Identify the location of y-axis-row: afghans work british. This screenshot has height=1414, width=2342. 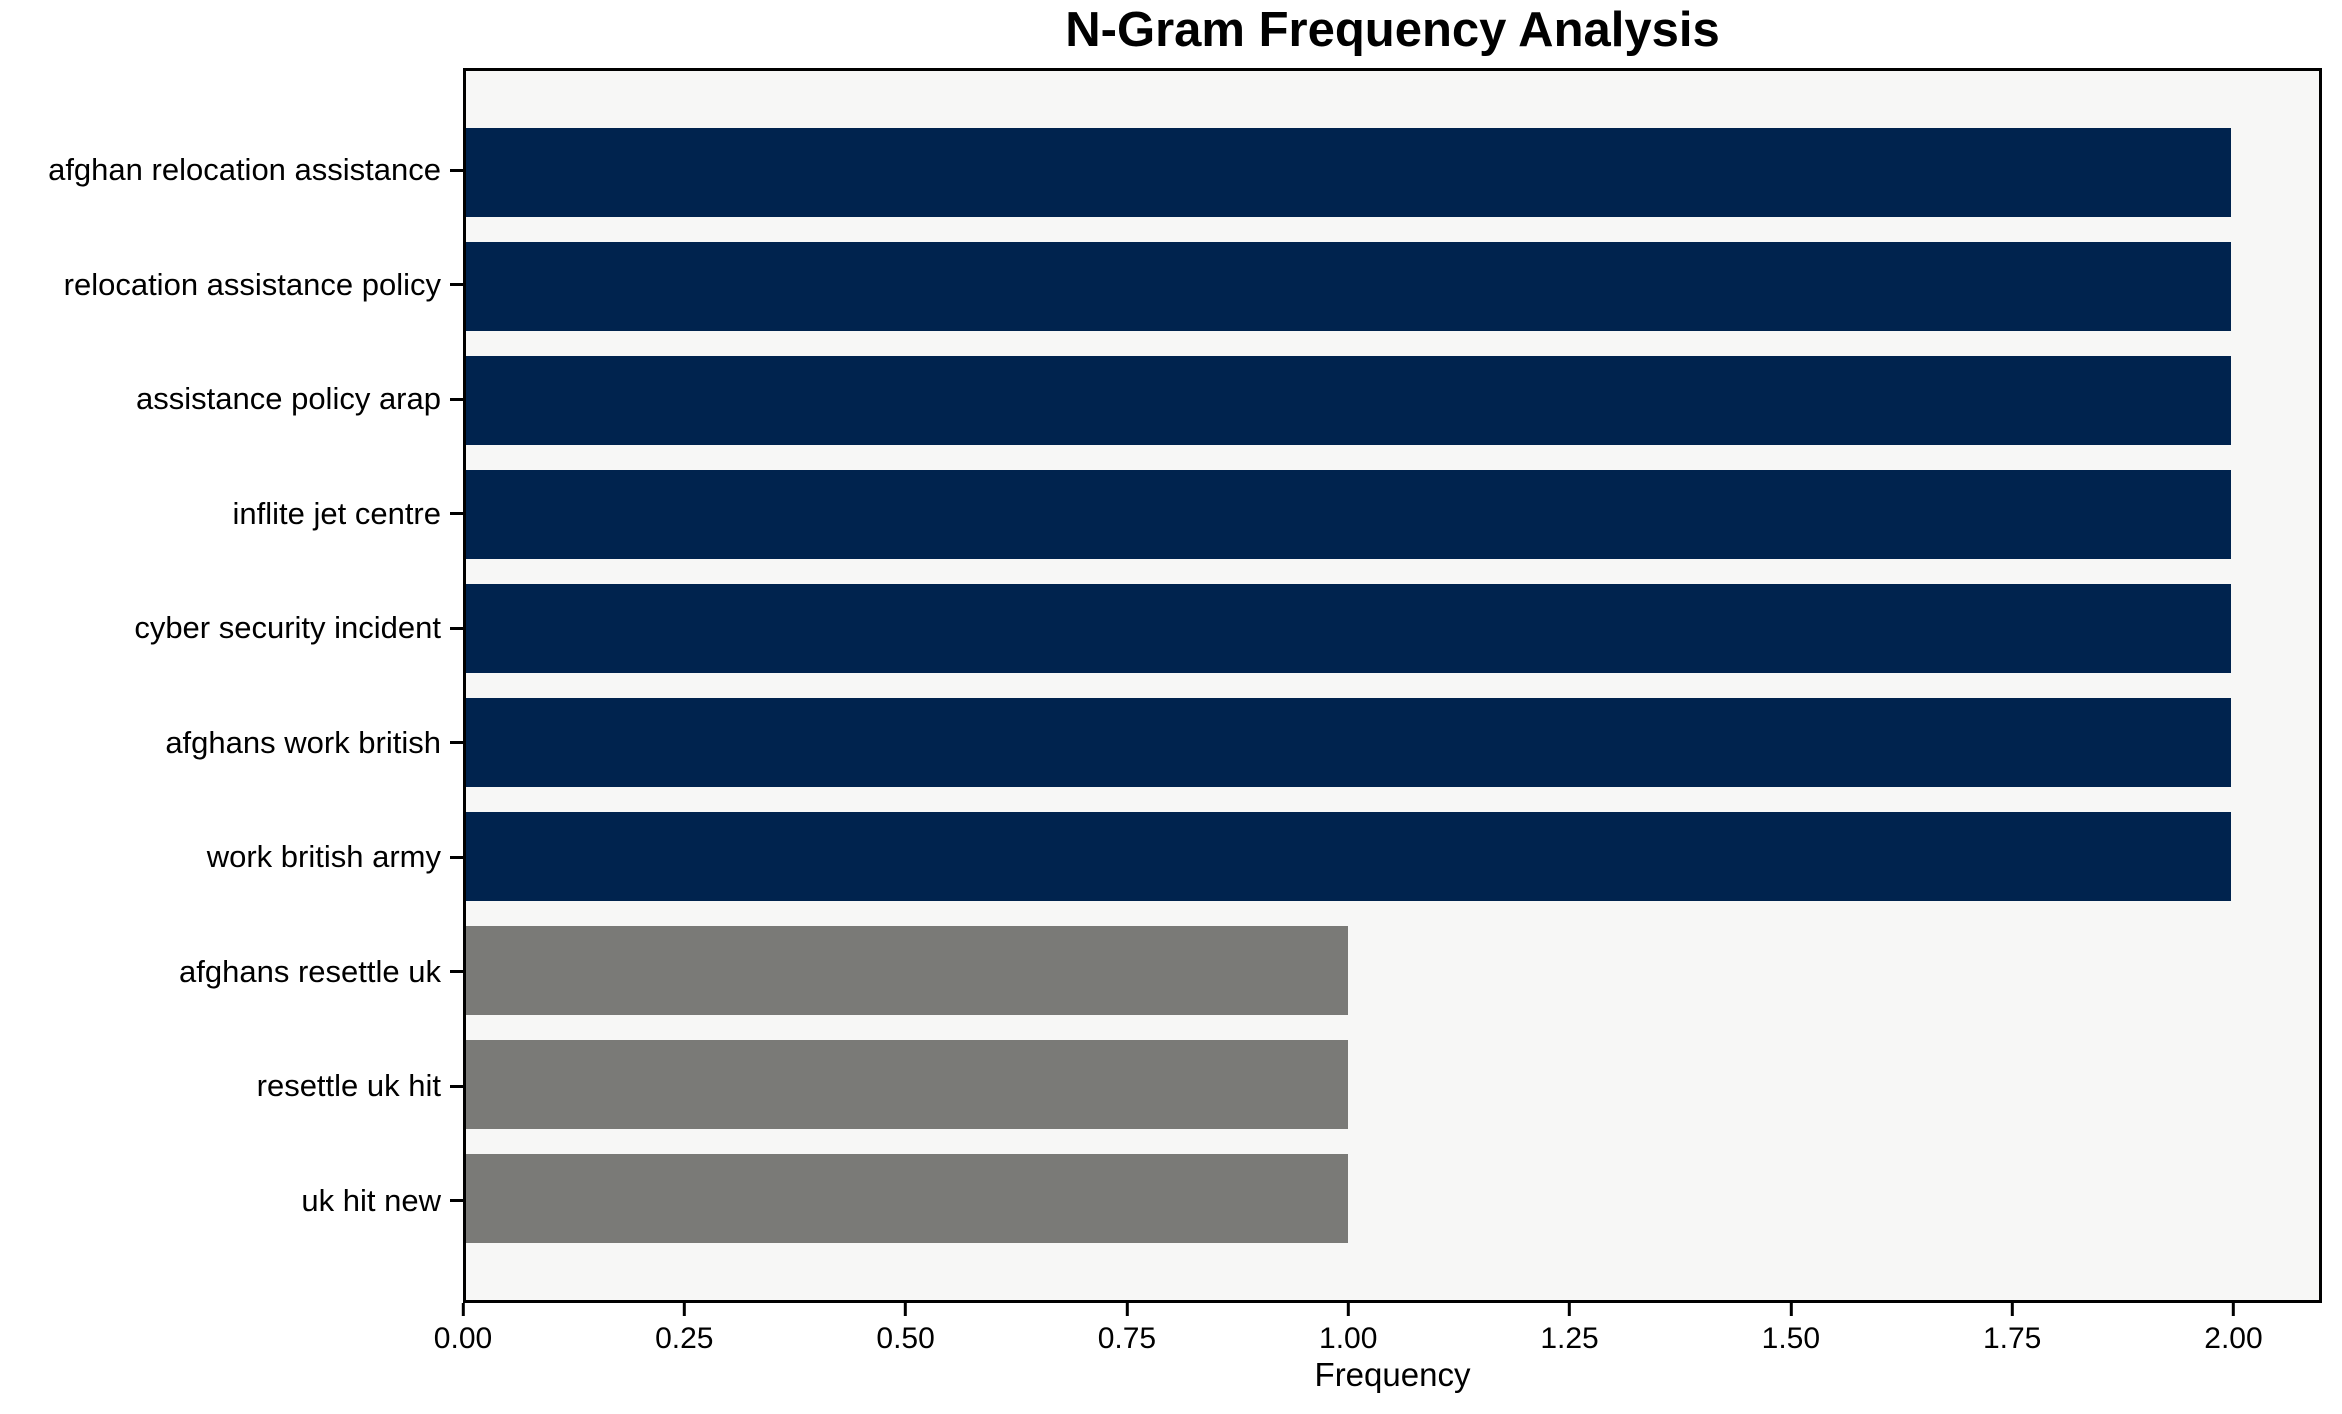
(231, 743).